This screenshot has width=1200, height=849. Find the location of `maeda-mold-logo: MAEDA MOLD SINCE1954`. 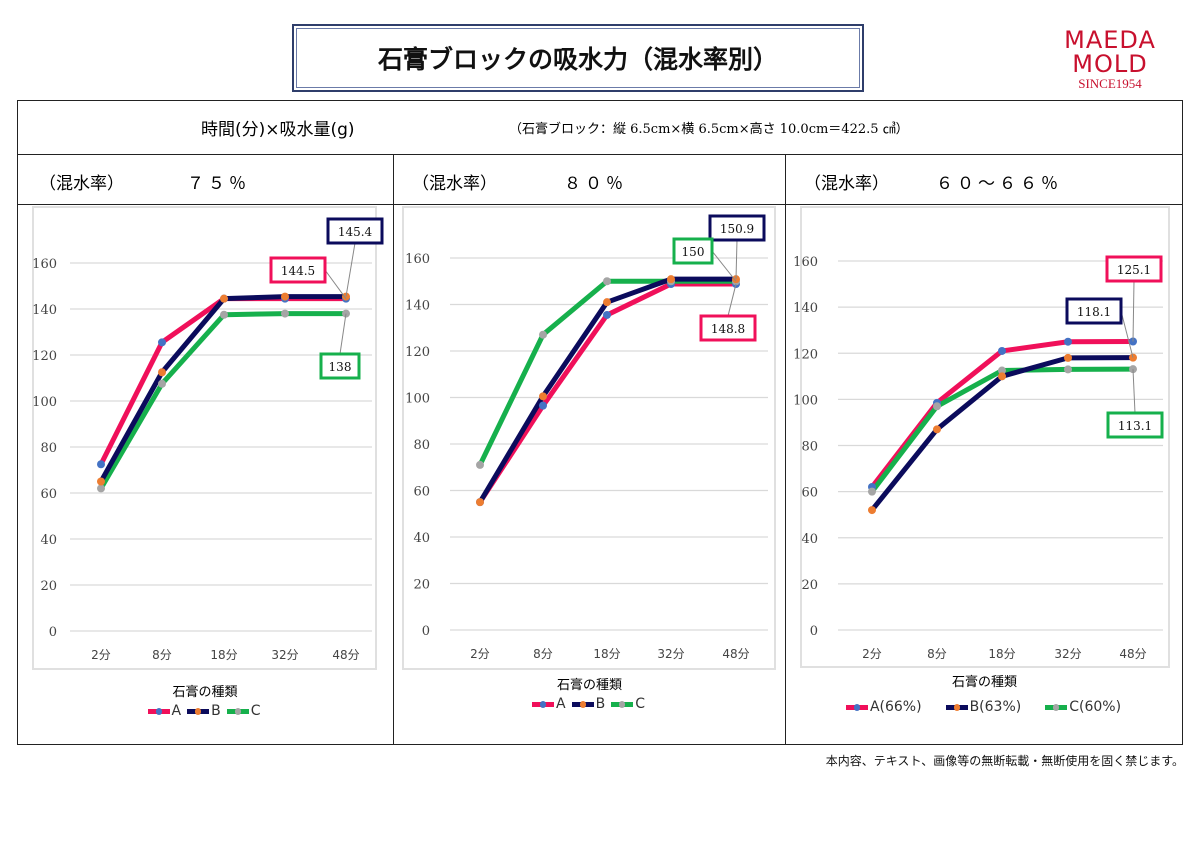

maeda-mold-logo: MAEDA MOLD SINCE1954 is located at coordinates (1110, 60).